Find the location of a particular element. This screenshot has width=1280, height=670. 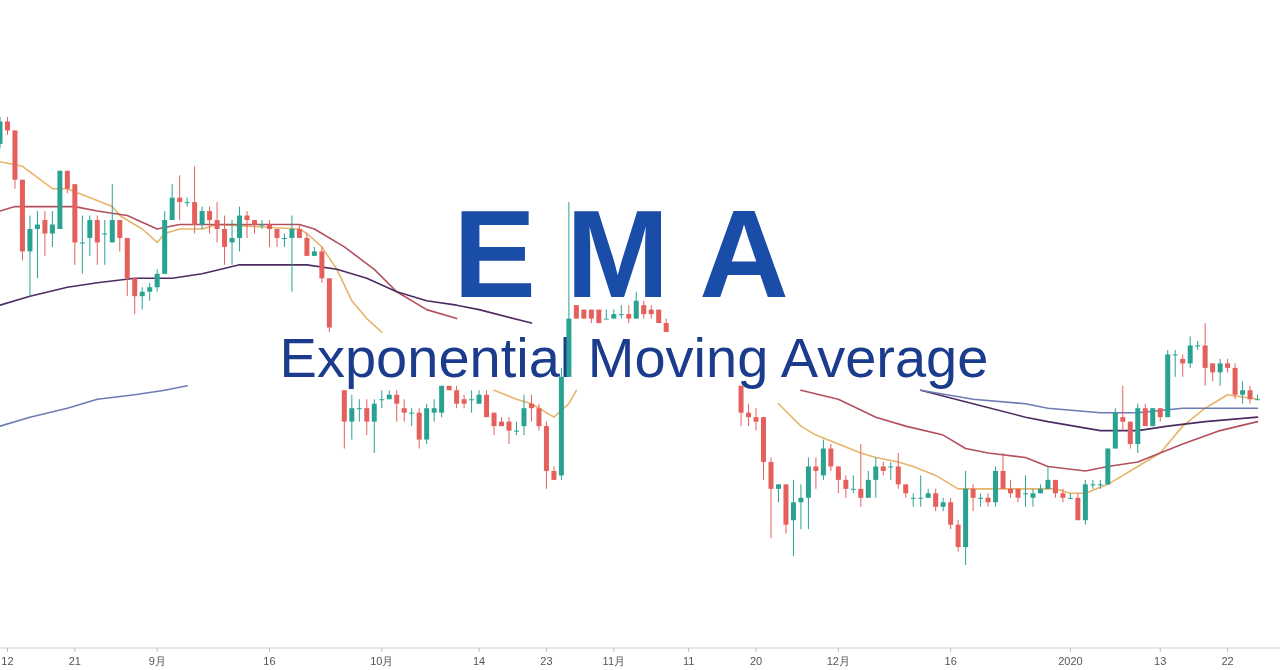

x-tick-label: 23 is located at coordinates (546, 661).